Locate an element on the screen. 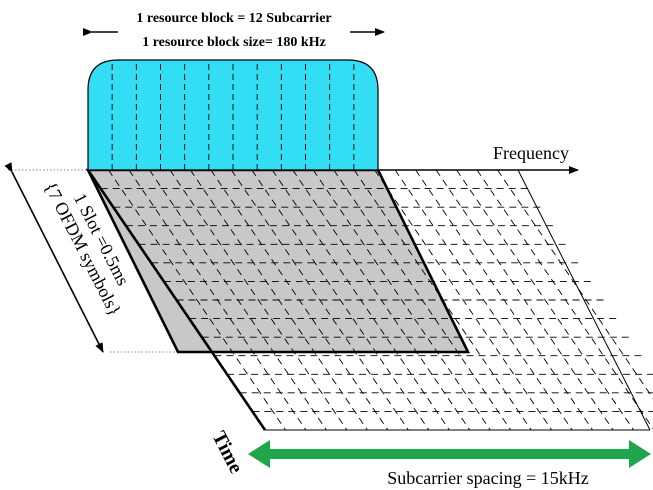 The width and height of the screenshot is (653, 490). slot-length-arrow is located at coordinates (54, 257).